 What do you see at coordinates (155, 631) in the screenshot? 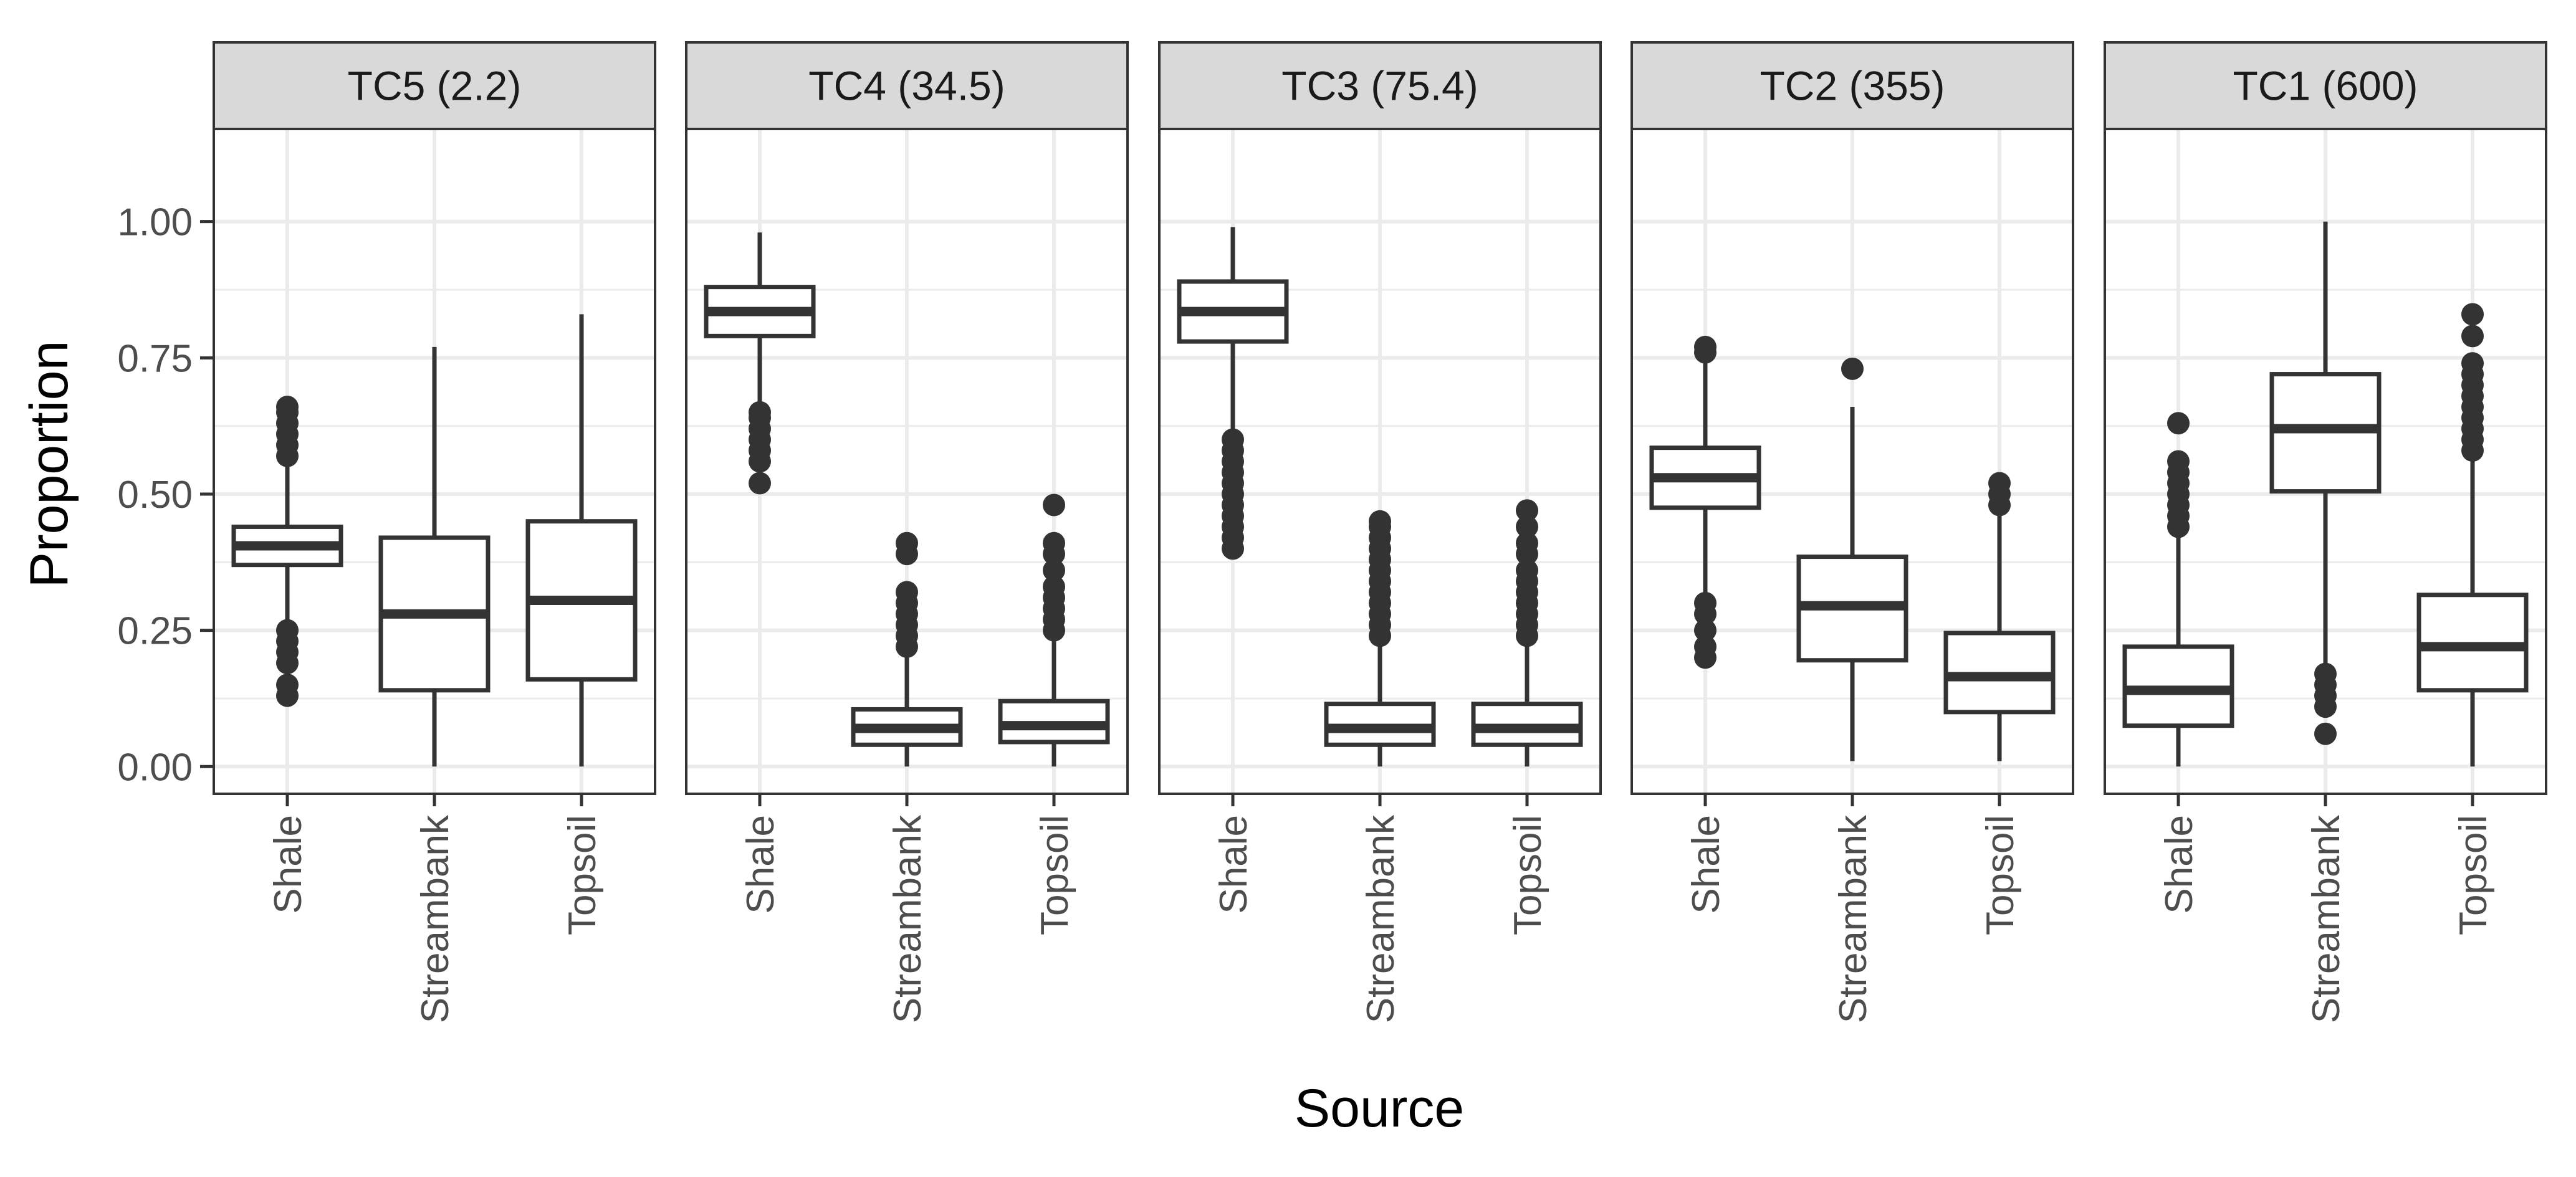
I see `y-tick-label: 0.25` at bounding box center [155, 631].